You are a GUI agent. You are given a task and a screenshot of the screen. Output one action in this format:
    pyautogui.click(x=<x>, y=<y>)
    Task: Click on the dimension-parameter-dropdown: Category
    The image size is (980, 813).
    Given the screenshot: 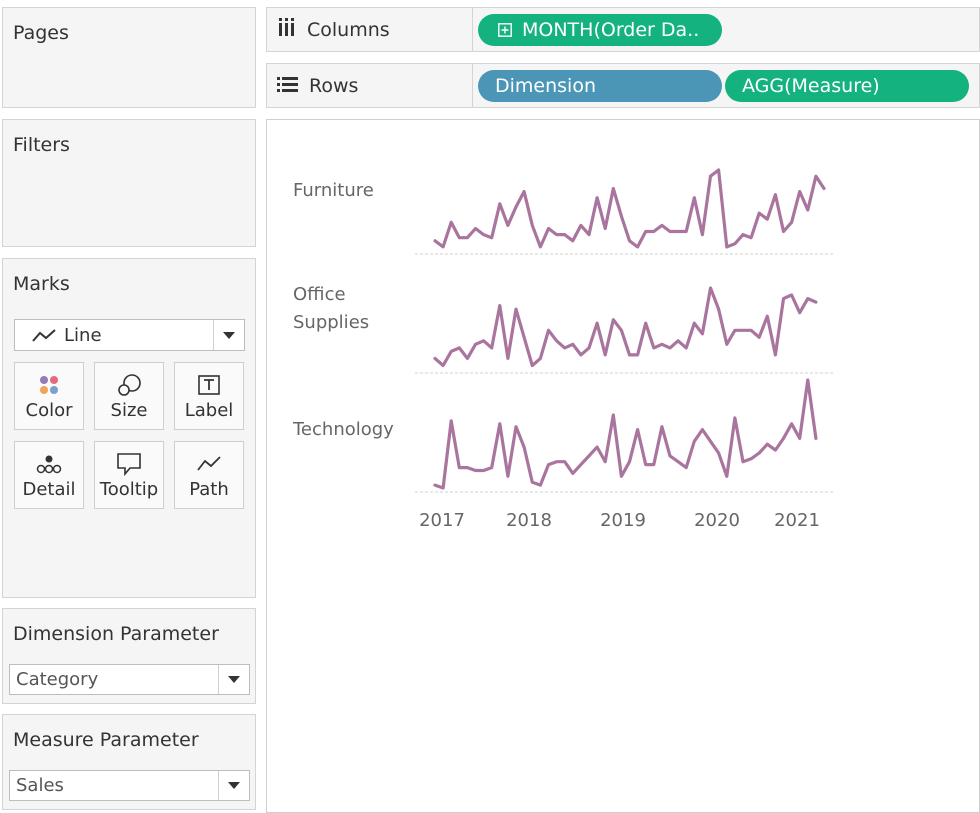 What is the action you would take?
    pyautogui.click(x=129, y=679)
    